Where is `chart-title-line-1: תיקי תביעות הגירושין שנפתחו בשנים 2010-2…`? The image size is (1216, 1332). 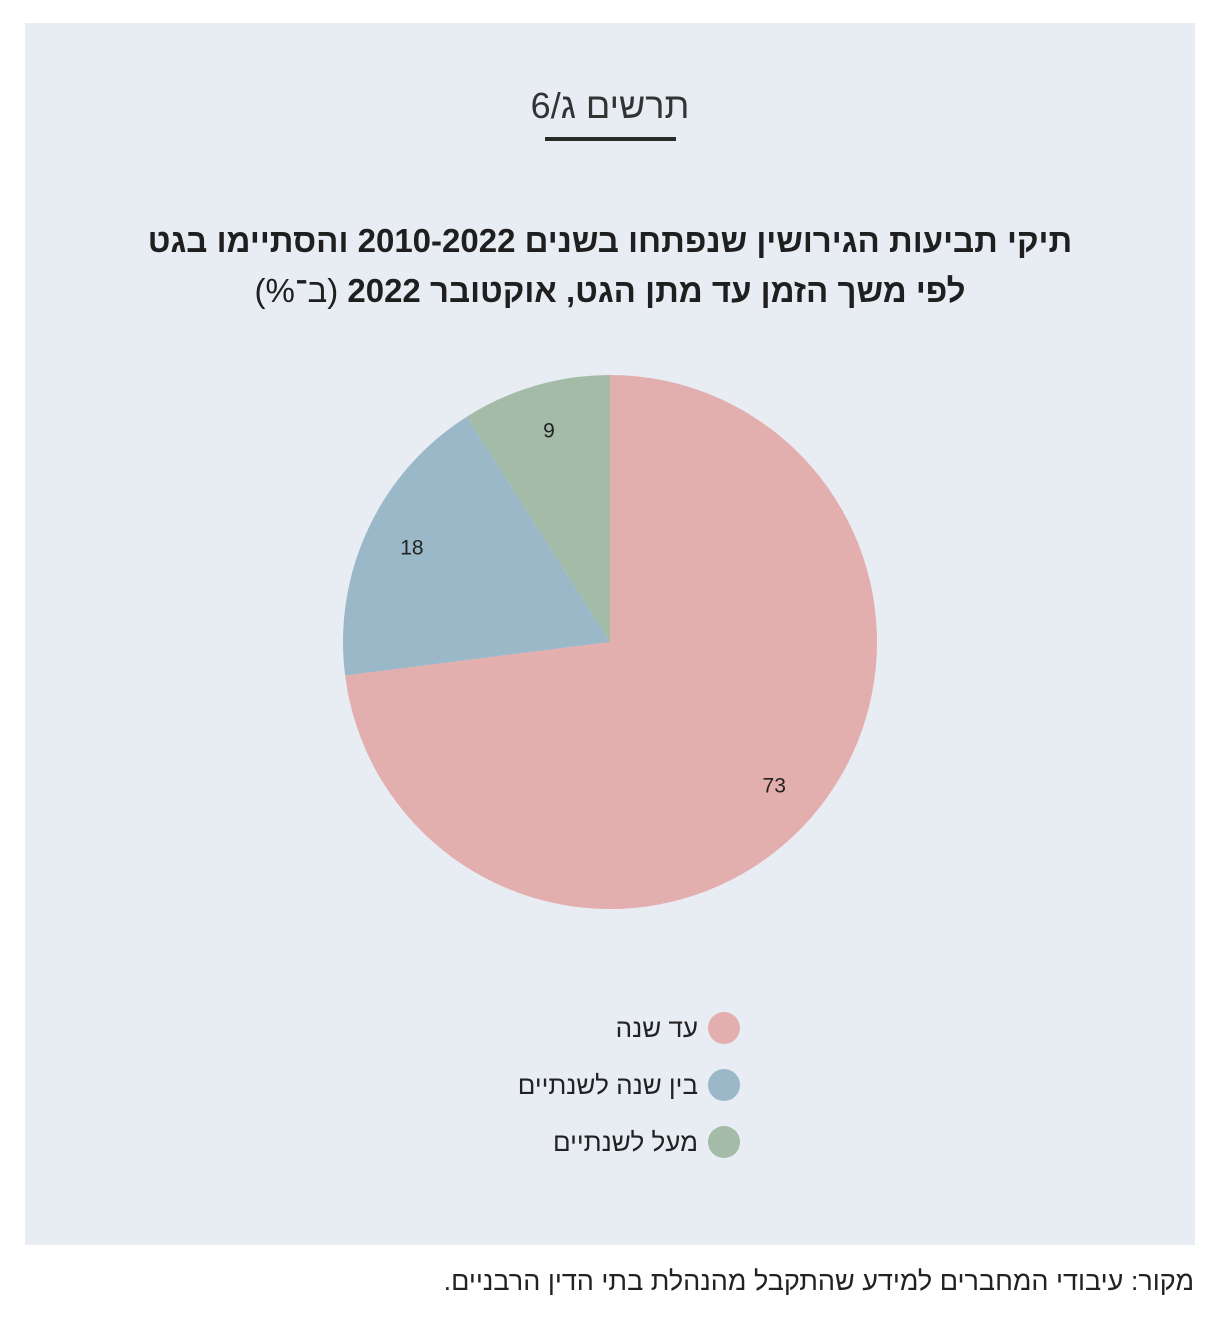
chart-title-line-1: תיקי תביעות הגירושין שנפתחו בשנים 2010-2… is located at coordinates (610, 240).